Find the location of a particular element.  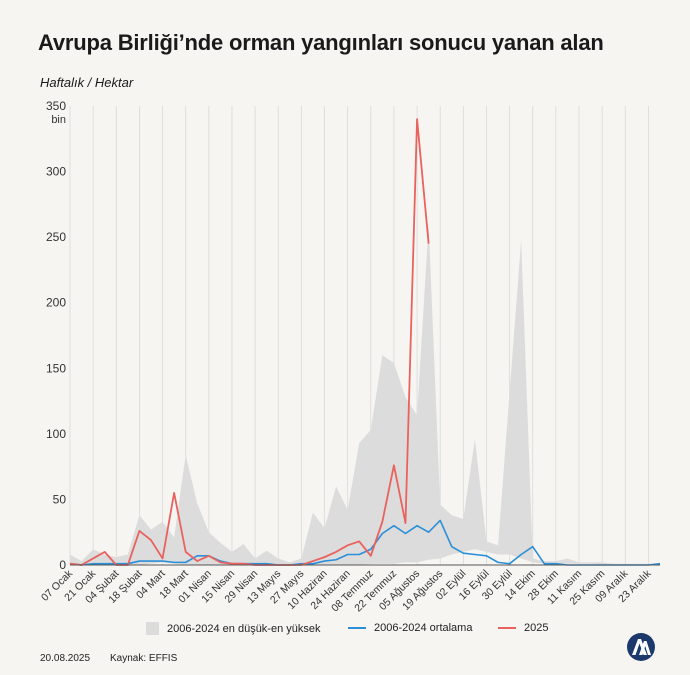

legend-item-range: 2006-2024 en düşük-en yüksek is located at coordinates (233, 628).